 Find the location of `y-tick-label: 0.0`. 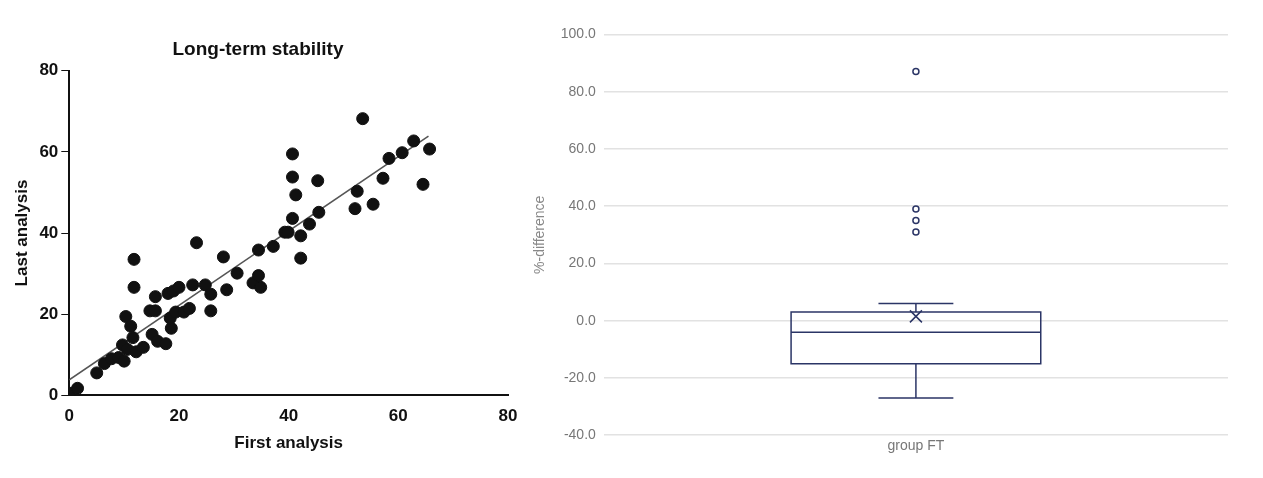

y-tick-label: 0.0 is located at coordinates (586, 319).